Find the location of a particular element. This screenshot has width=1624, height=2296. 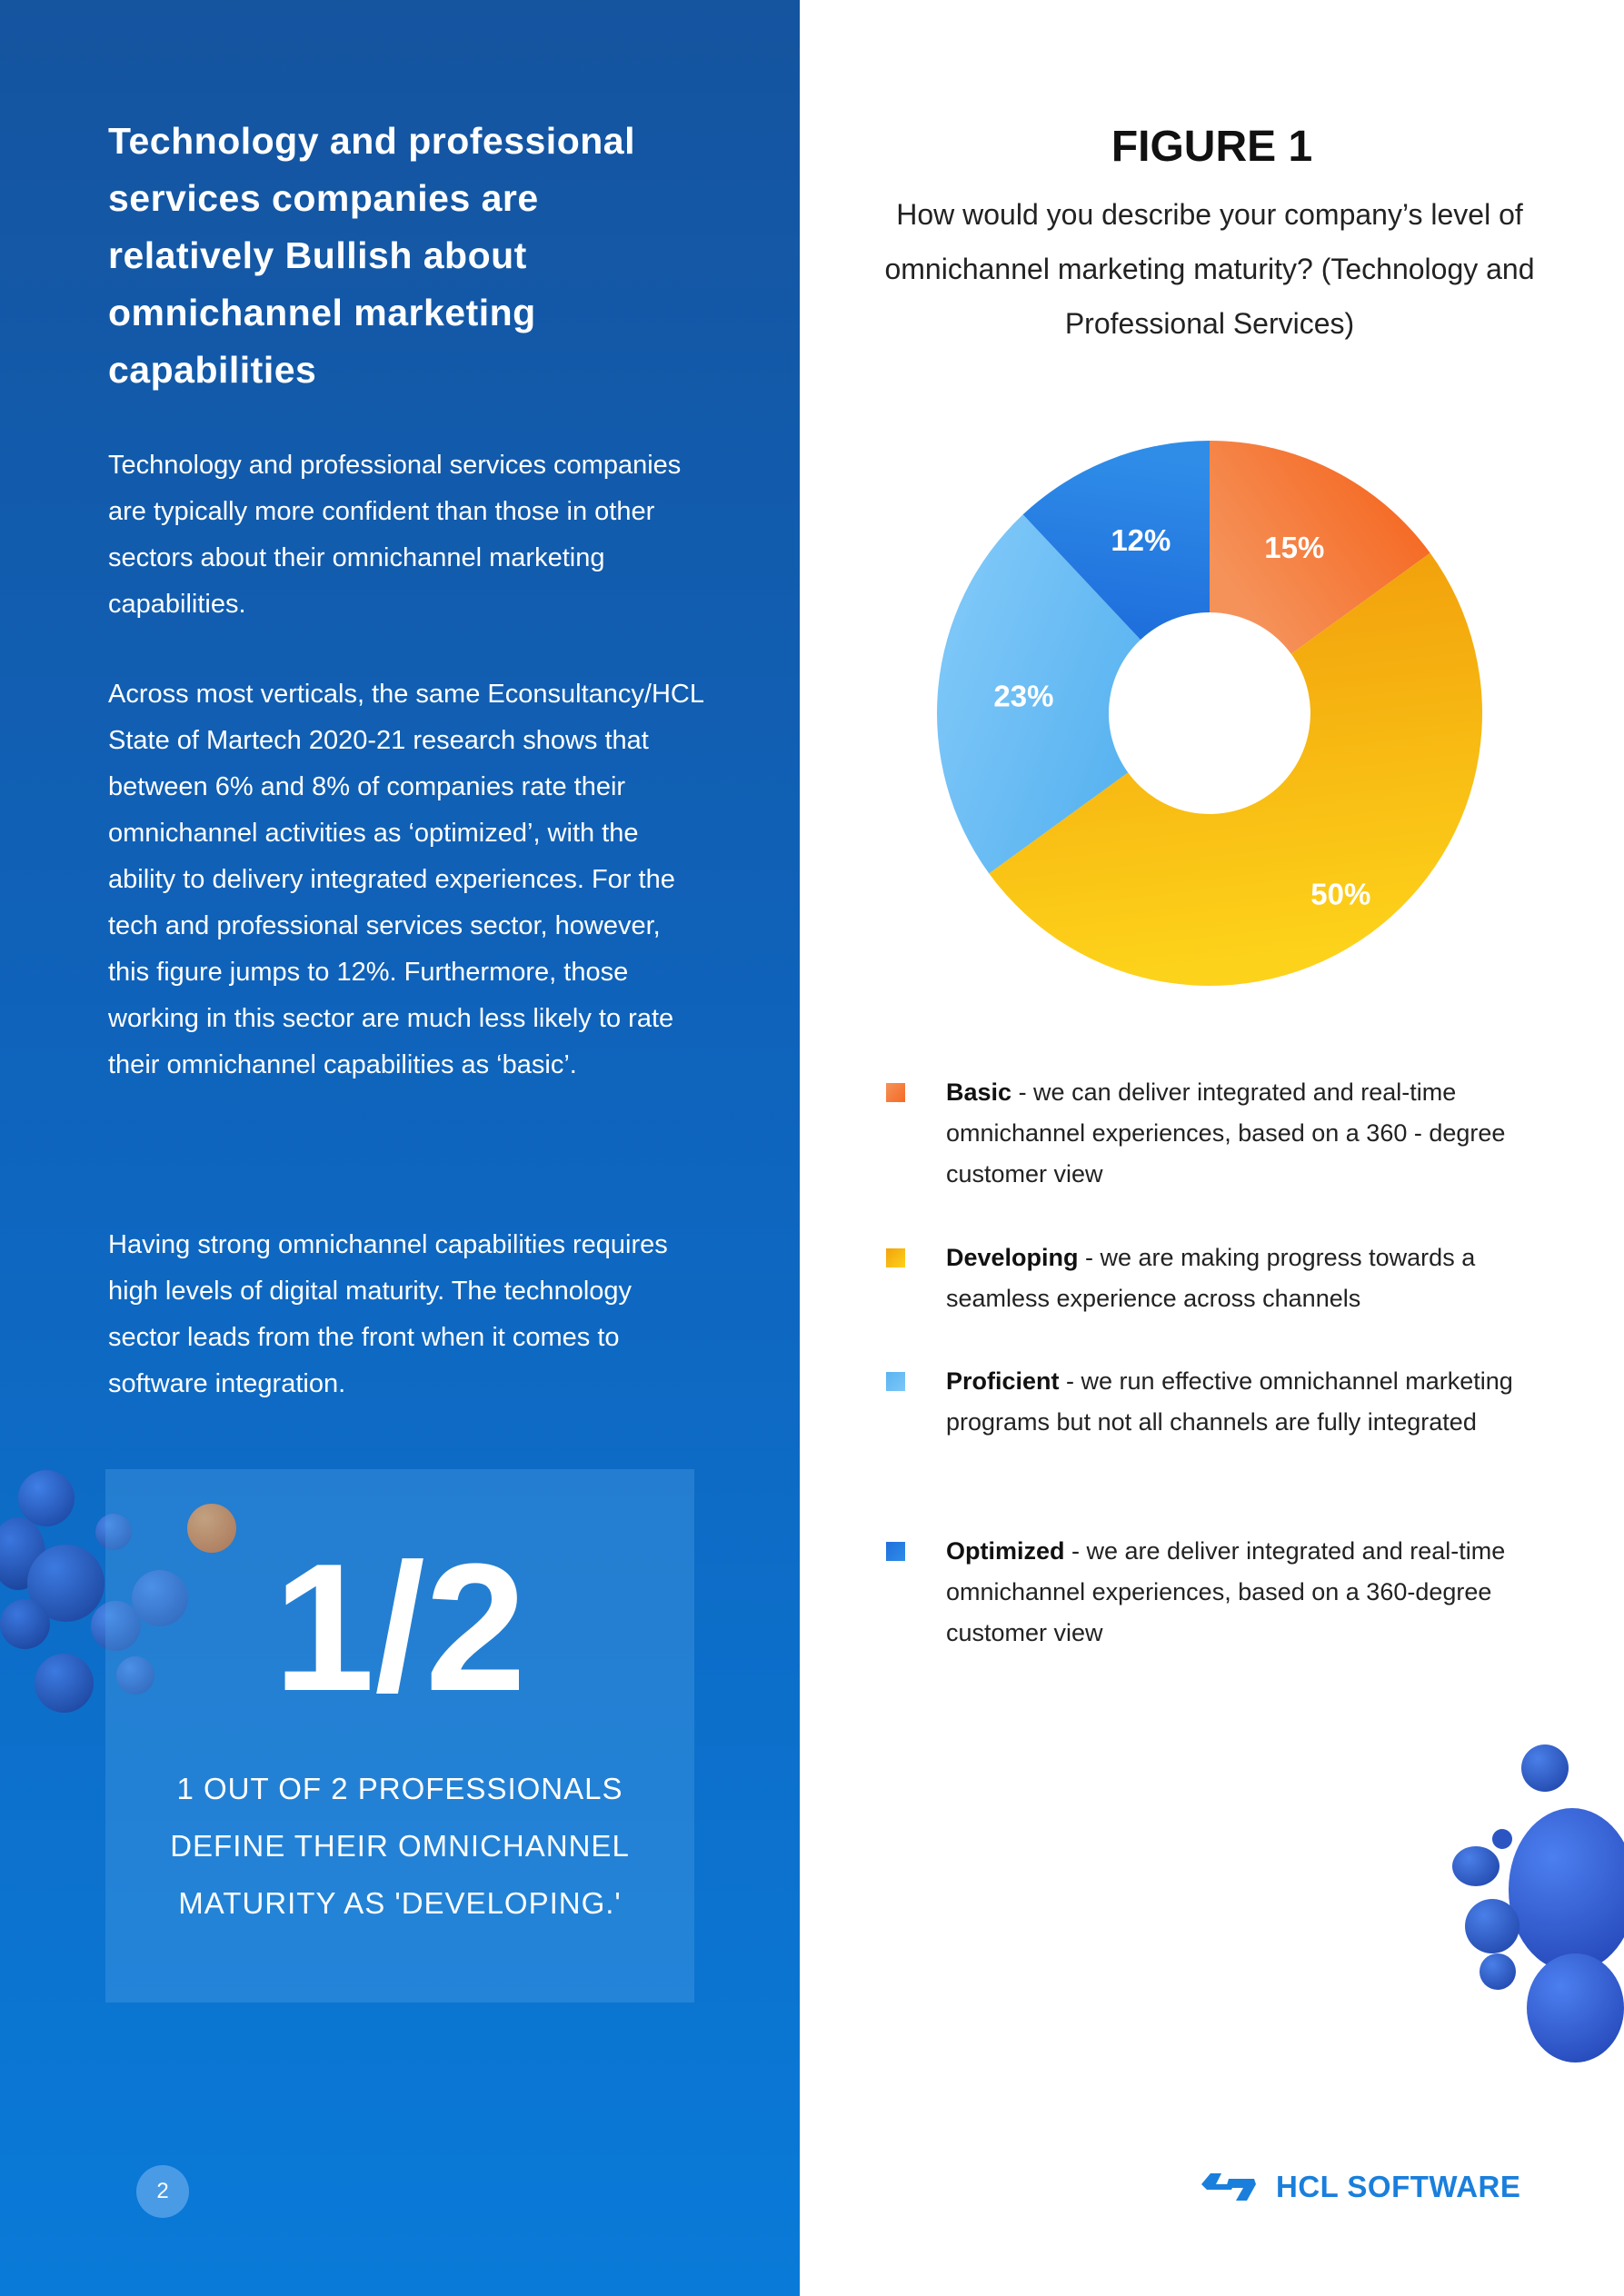

slice-developing is located at coordinates (1235, 769).